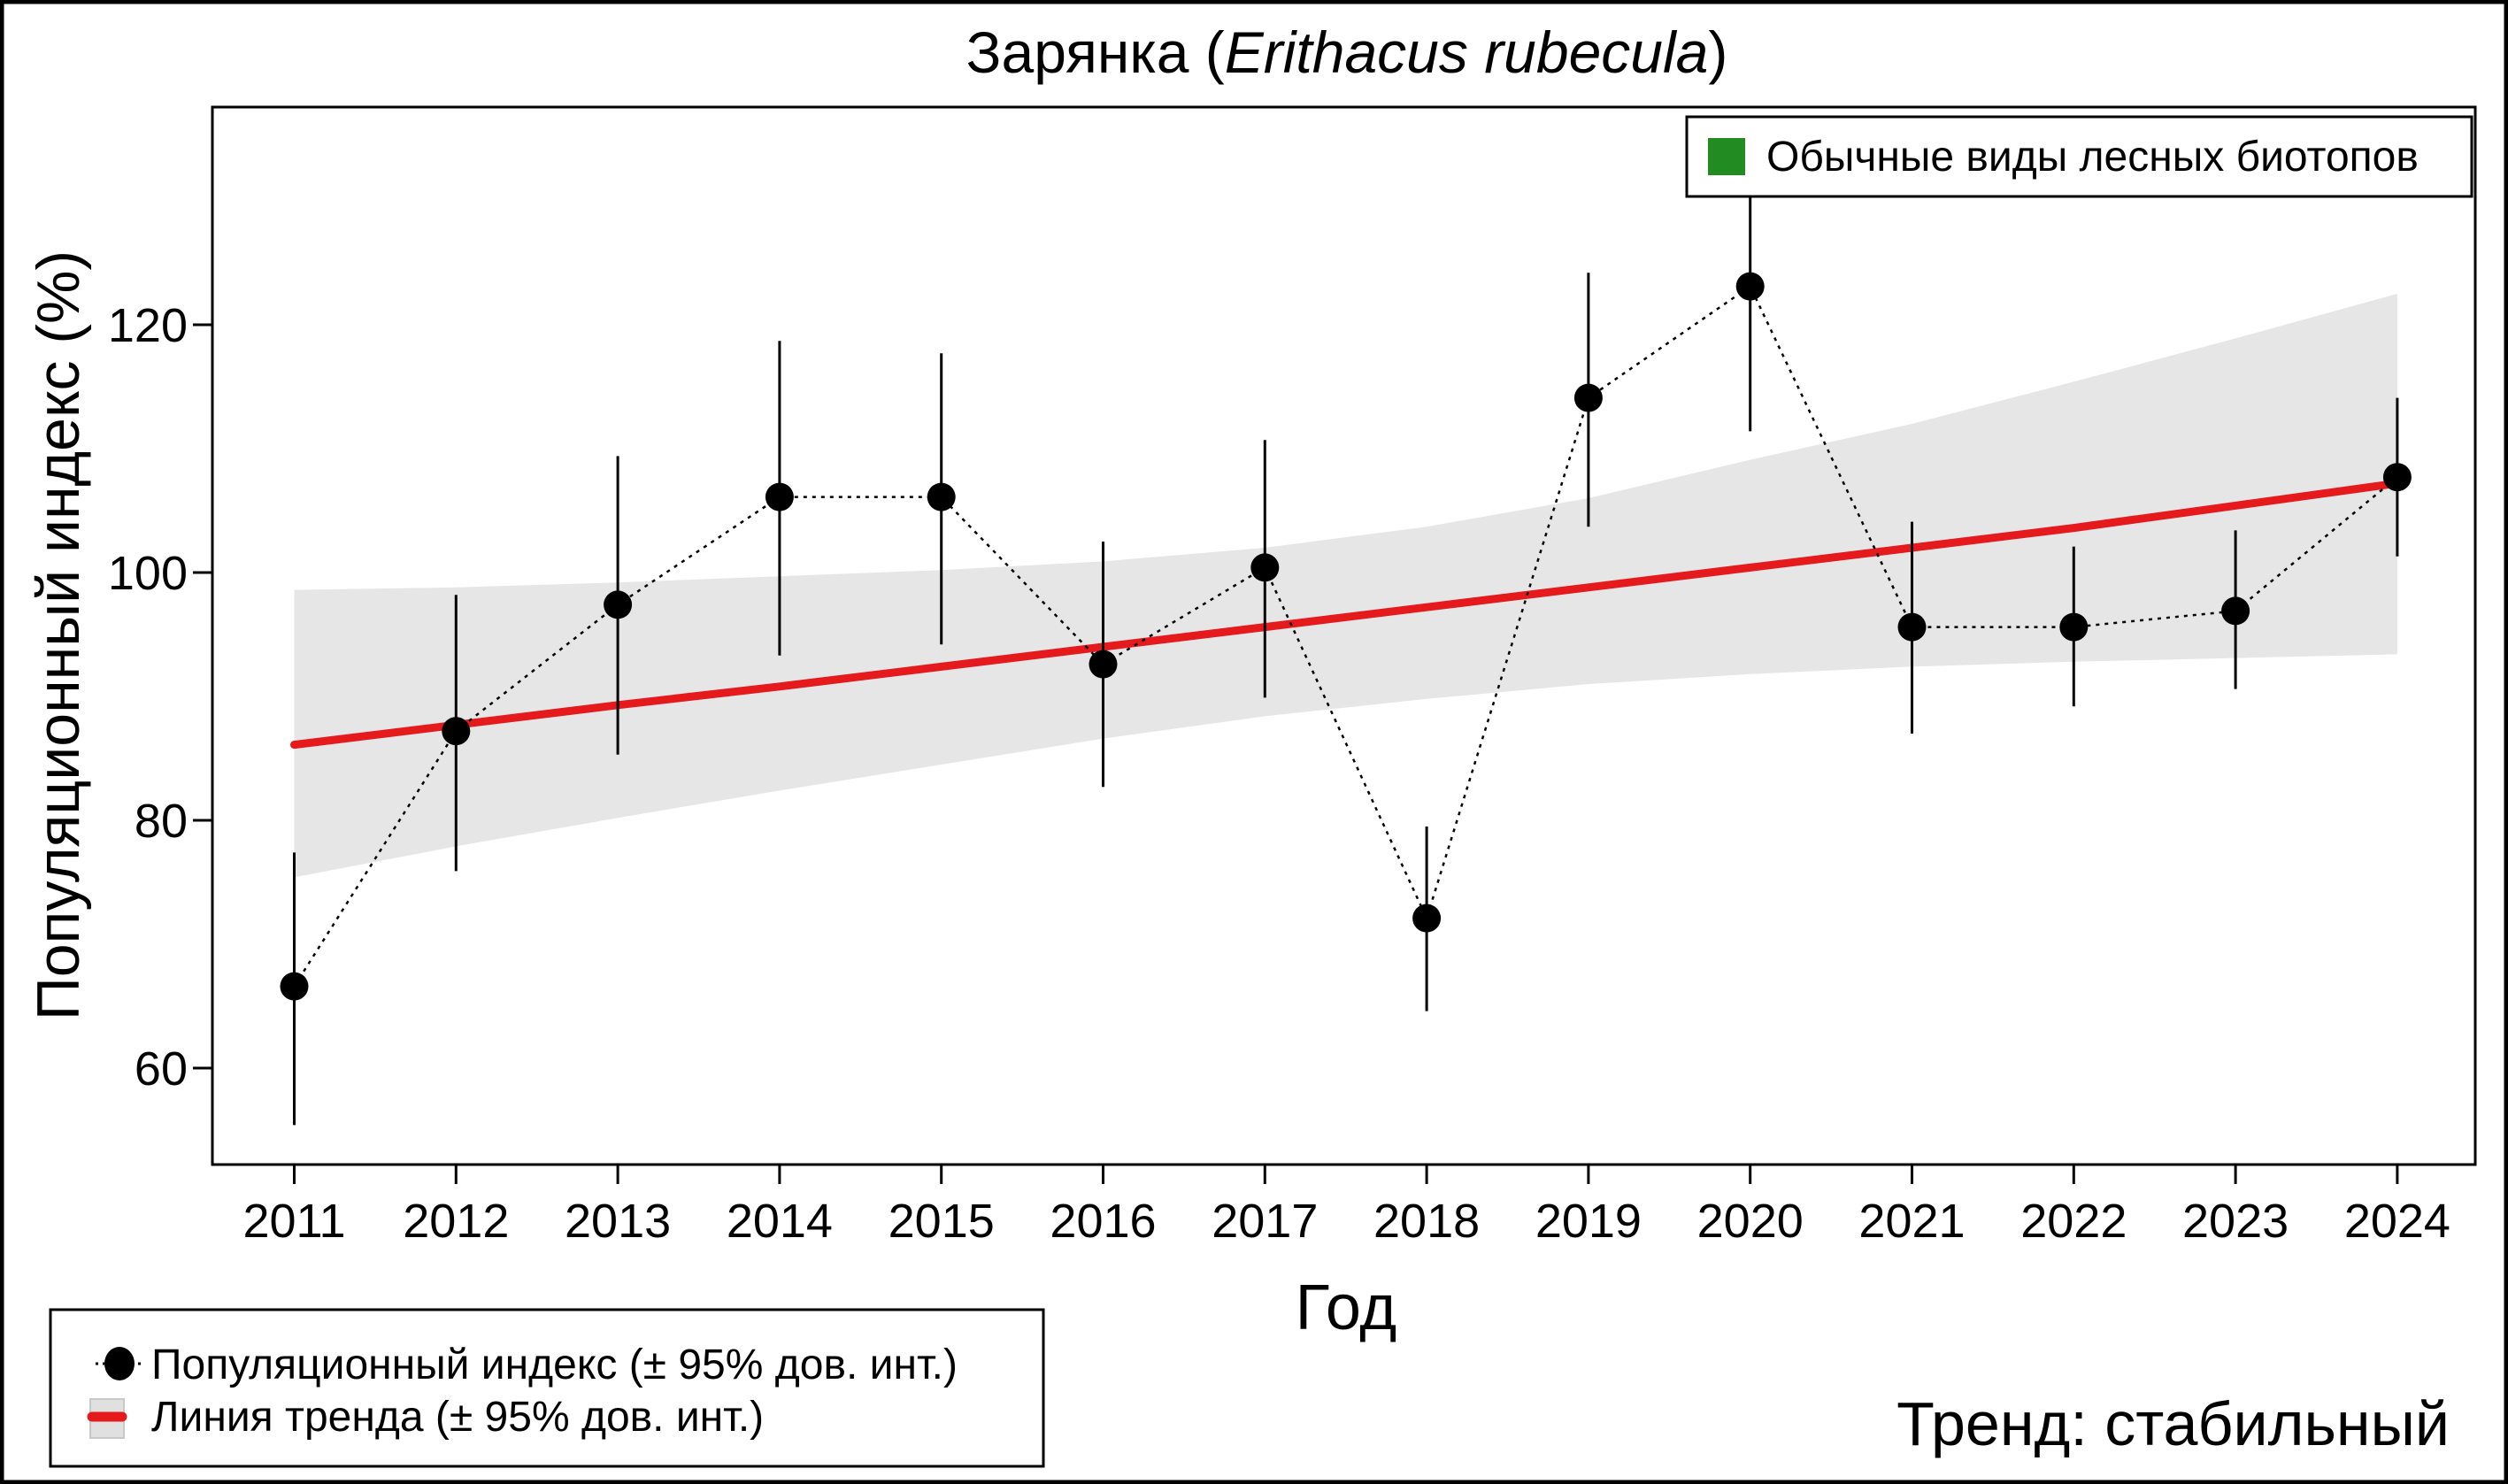  What do you see at coordinates (780, 1221) in the screenshot?
I see `x-tick-label: 2014` at bounding box center [780, 1221].